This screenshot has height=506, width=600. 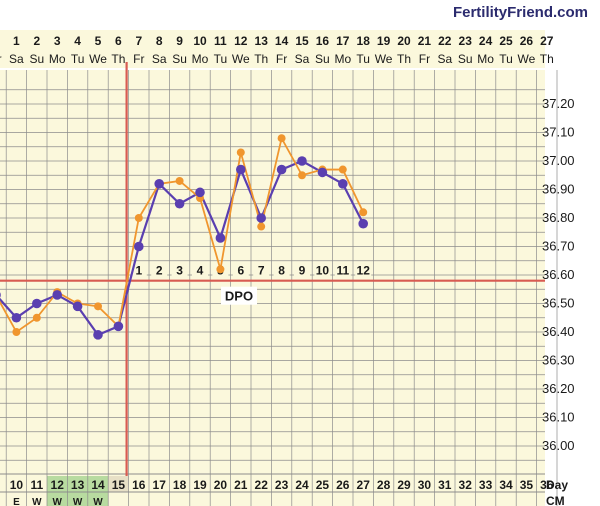 I want to click on dpo-label-bg, so click(x=239, y=295).